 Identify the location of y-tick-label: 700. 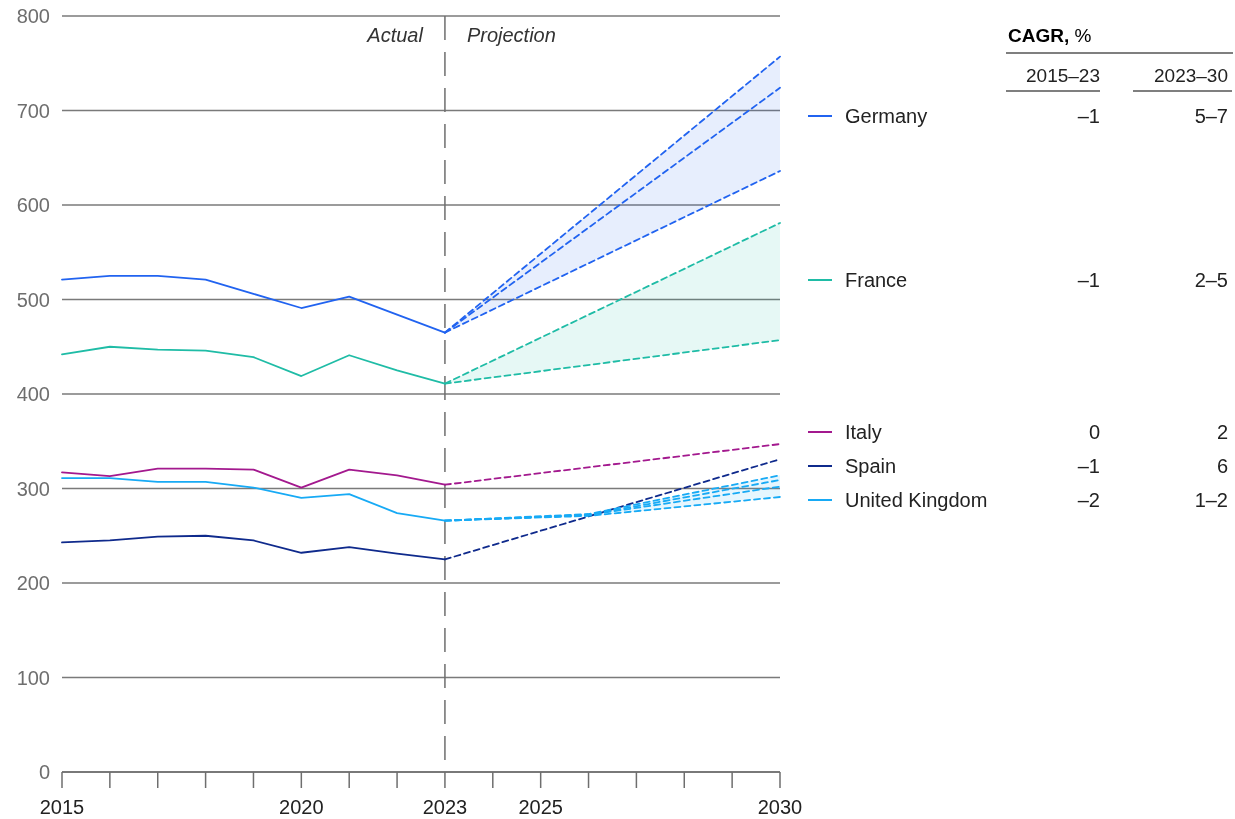
(33, 110).